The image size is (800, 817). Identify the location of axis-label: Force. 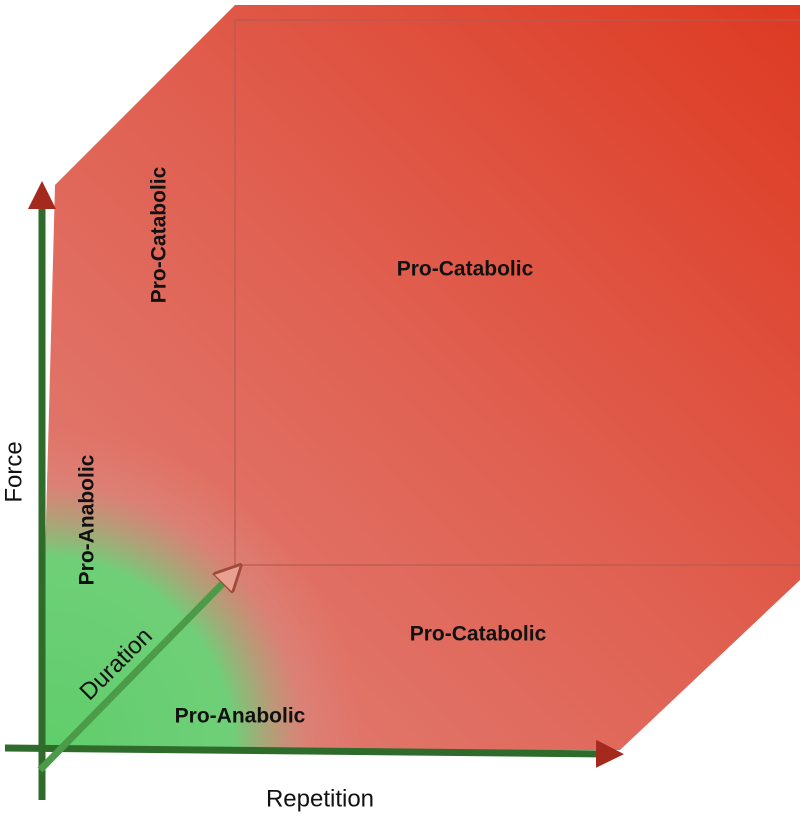
(13, 471).